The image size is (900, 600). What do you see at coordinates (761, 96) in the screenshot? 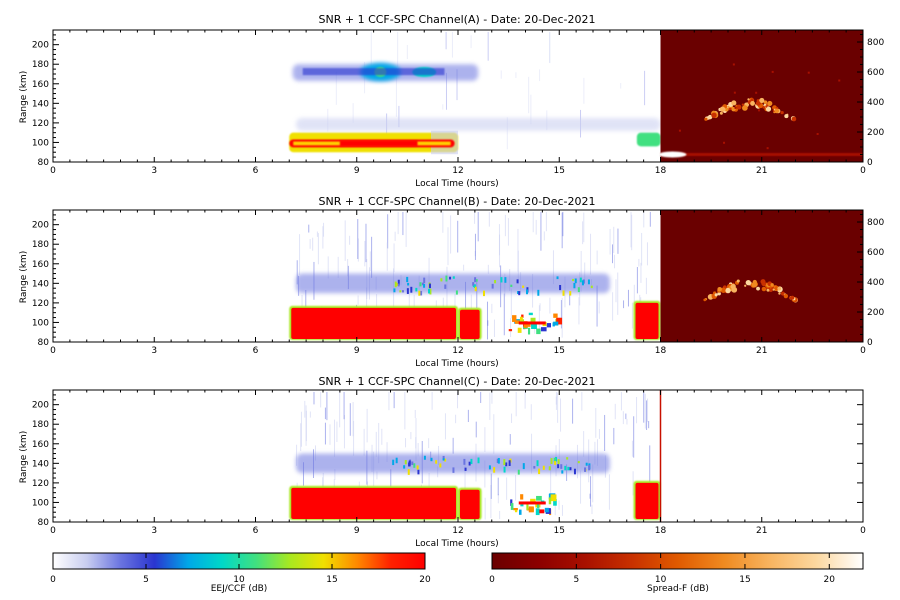
I see `spreadf-background` at bounding box center [761, 96].